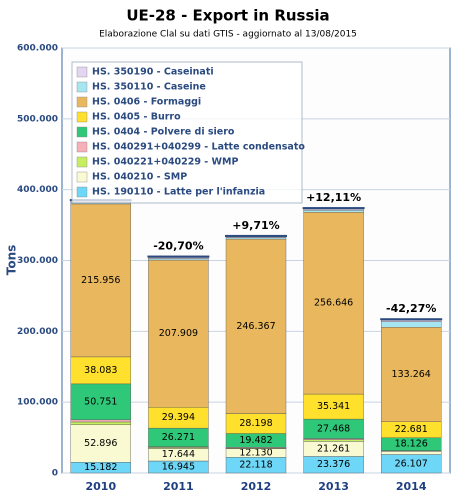 This screenshot has height=504, width=456. I want to click on data-label: 50.751, so click(100, 401).